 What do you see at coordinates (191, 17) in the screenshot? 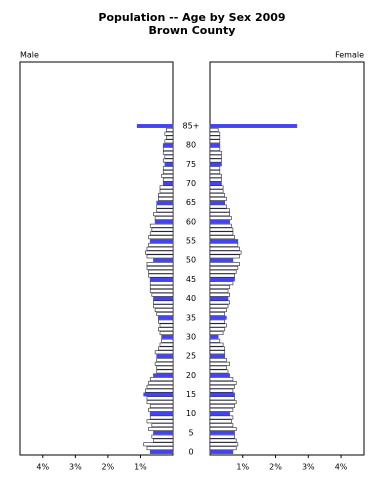
I see `chart-title: Population -- Age by Sex 2009` at bounding box center [191, 17].